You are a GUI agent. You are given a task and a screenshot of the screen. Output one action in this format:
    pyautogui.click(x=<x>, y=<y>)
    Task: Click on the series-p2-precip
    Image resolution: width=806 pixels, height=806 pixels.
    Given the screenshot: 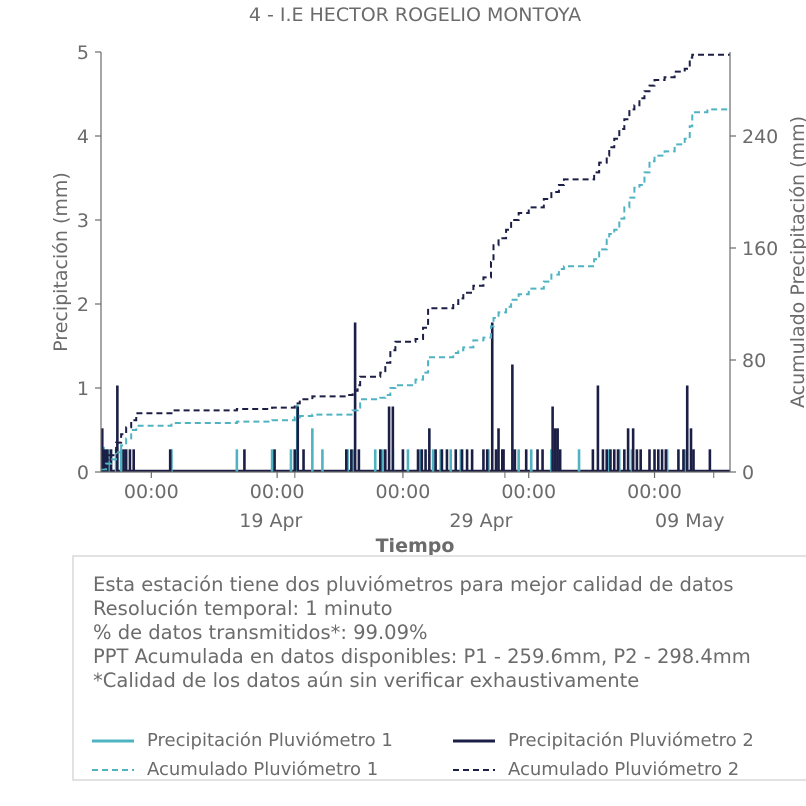 What is the action you would take?
    pyautogui.click(x=406, y=397)
    